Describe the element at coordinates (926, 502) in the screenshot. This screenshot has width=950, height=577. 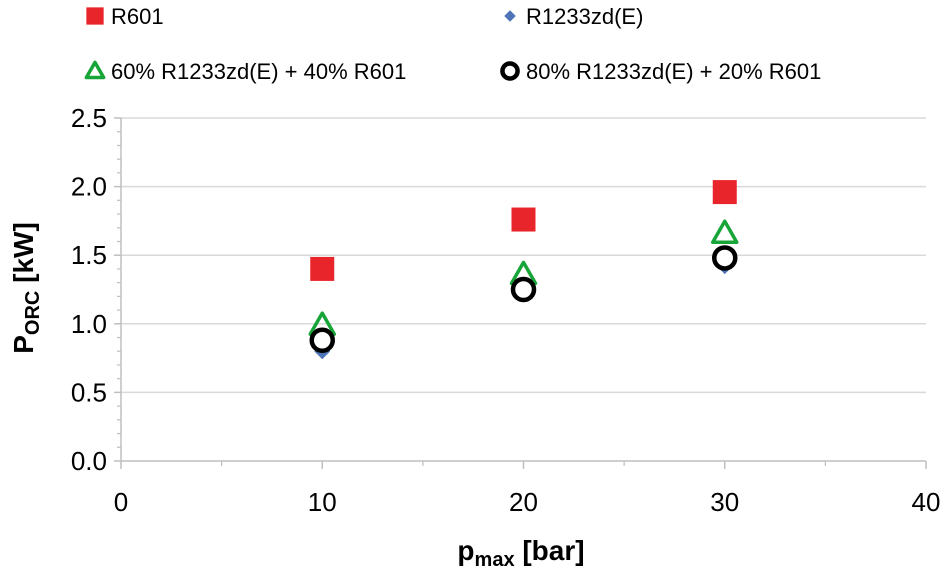
I see `x-tick-label-4: 40` at that location.